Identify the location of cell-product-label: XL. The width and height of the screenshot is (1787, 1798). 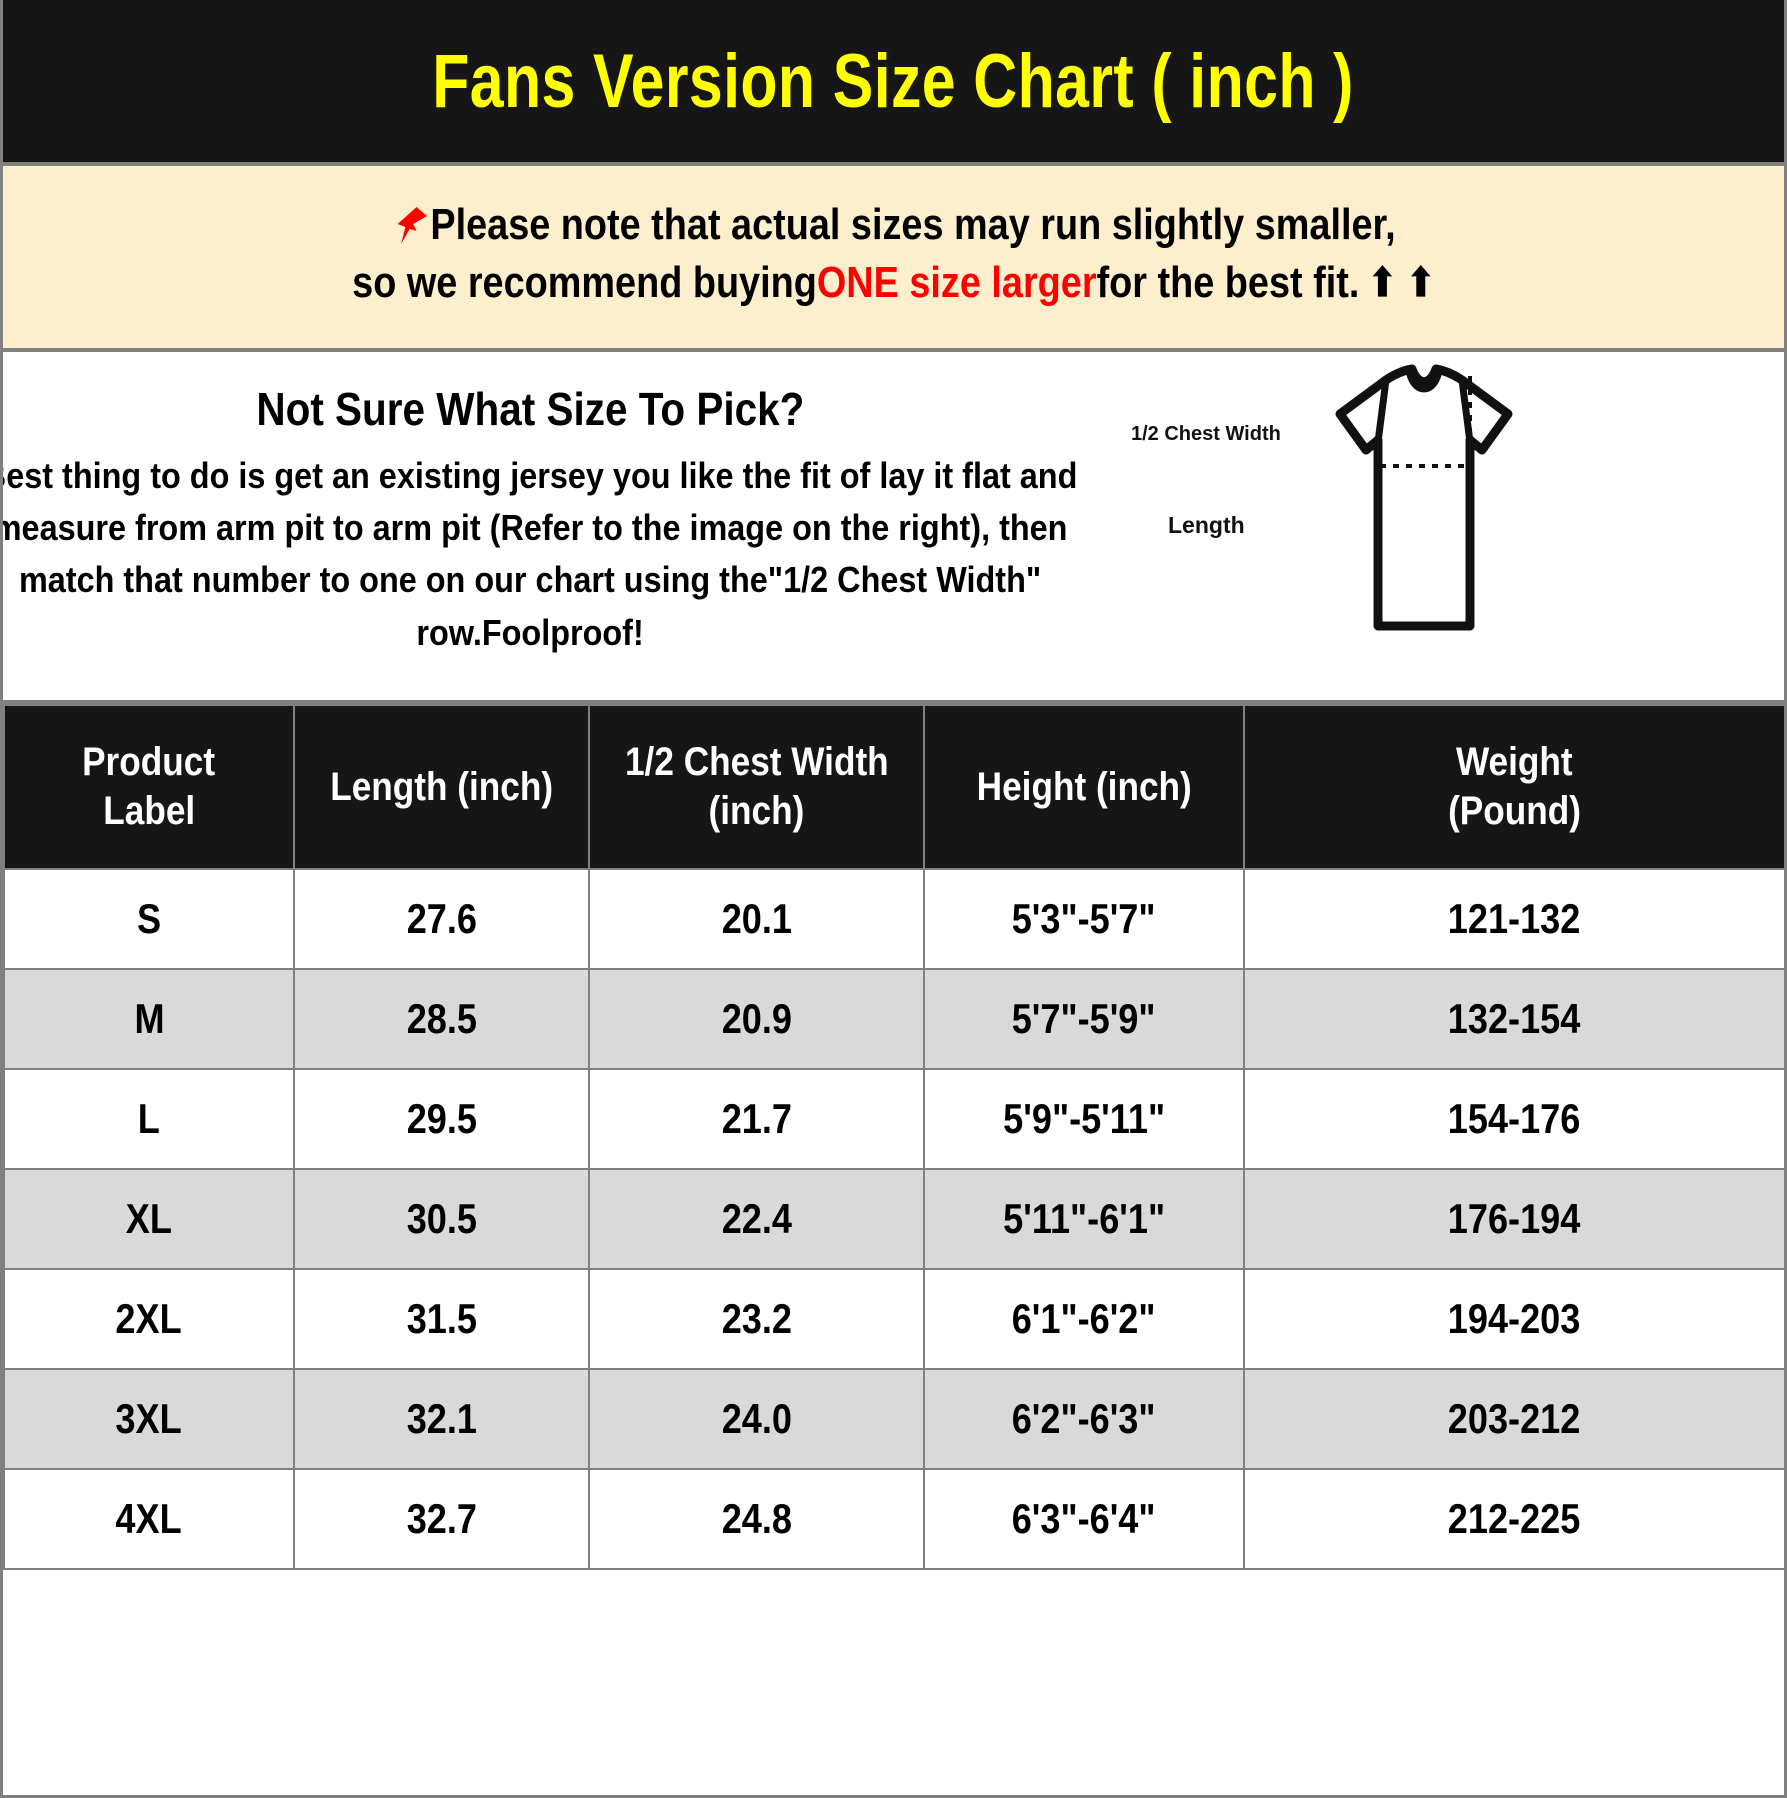
(149, 1219).